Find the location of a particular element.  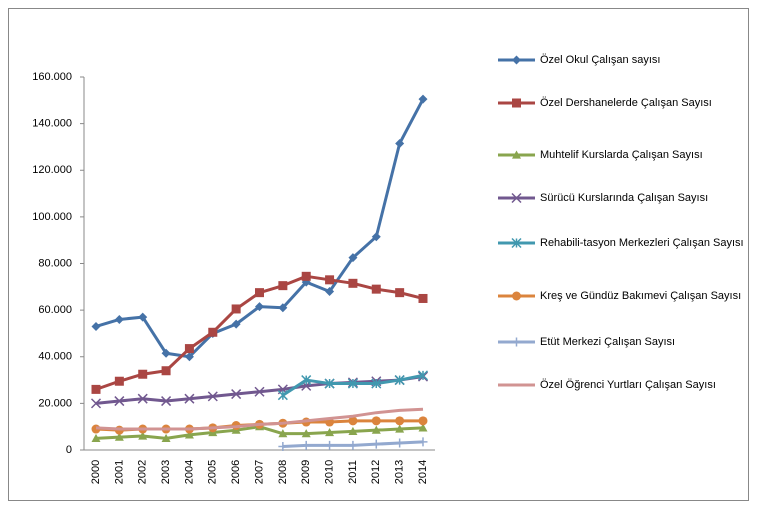

y-tick-label: 0 is located at coordinates (69, 450).